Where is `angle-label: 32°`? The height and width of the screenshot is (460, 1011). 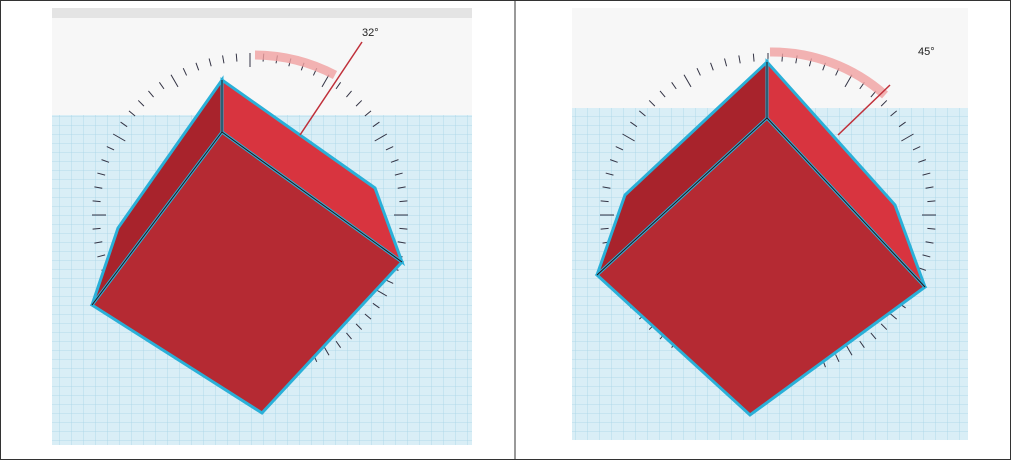
angle-label: 32° is located at coordinates (370, 33).